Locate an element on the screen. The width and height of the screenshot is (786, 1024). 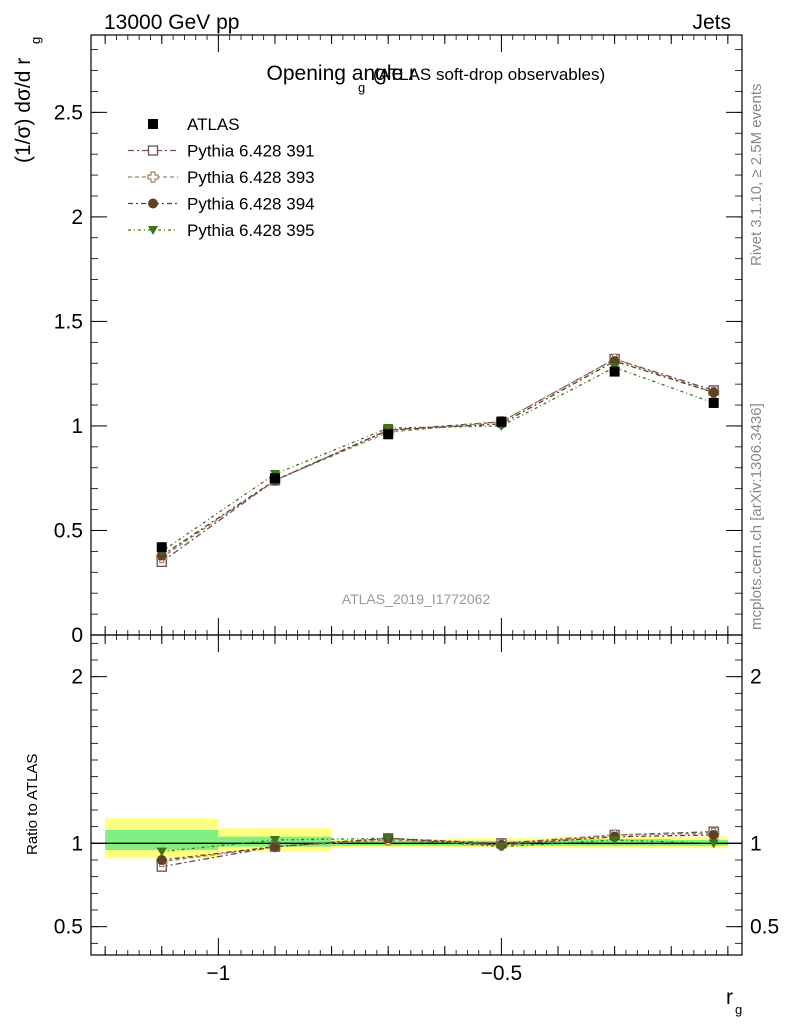
y-tick-label: 0 is located at coordinates (77, 635).